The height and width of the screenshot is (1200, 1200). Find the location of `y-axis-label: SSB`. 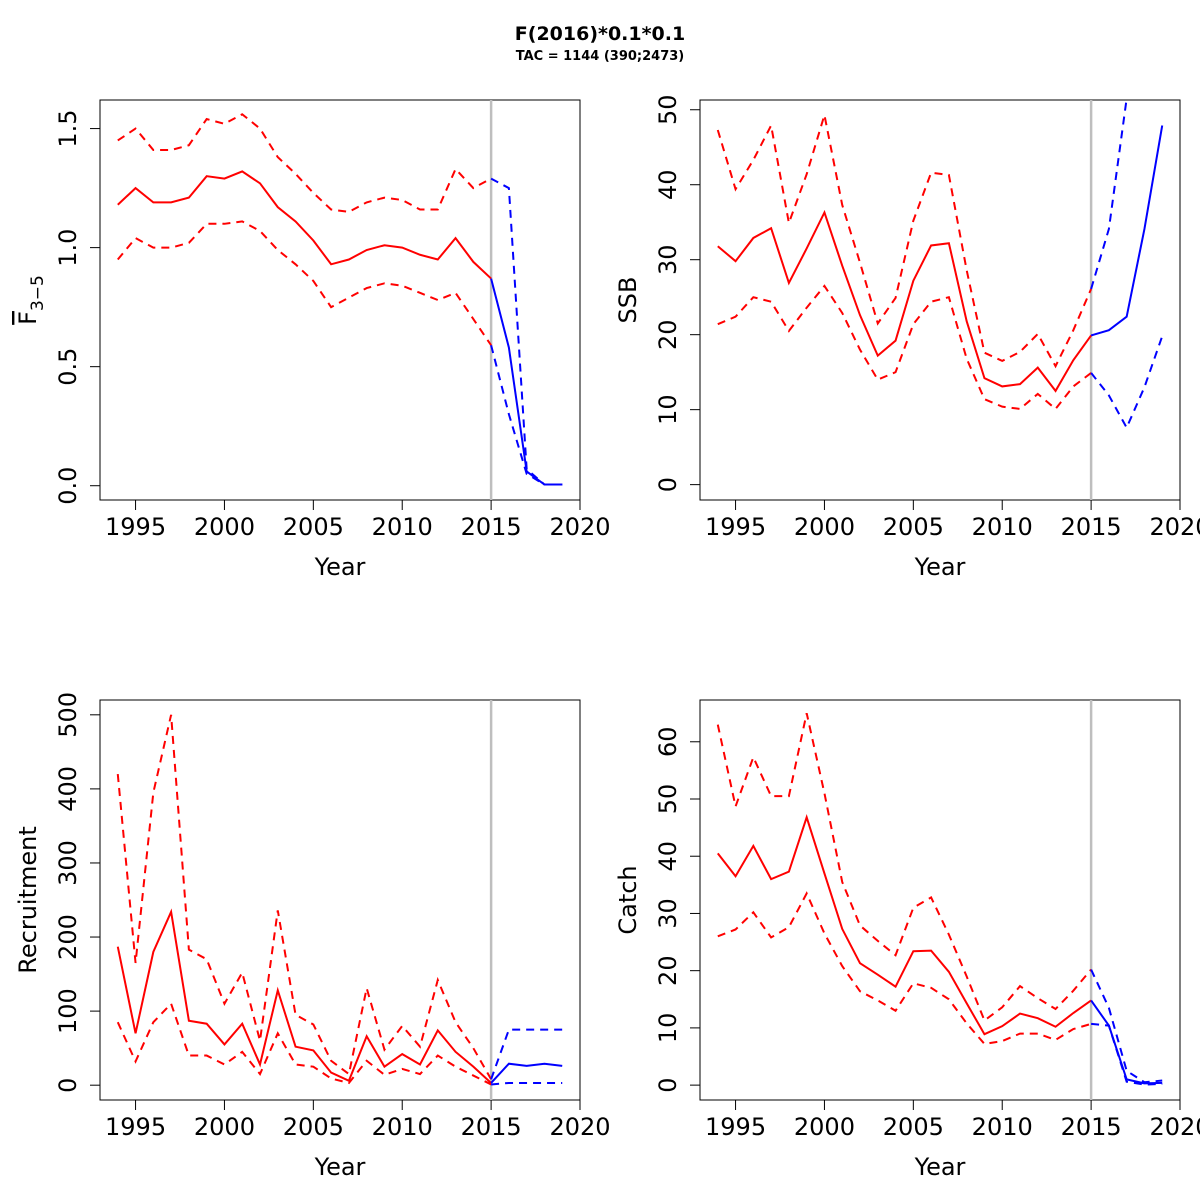

y-axis-label: SSB is located at coordinates (628, 300).